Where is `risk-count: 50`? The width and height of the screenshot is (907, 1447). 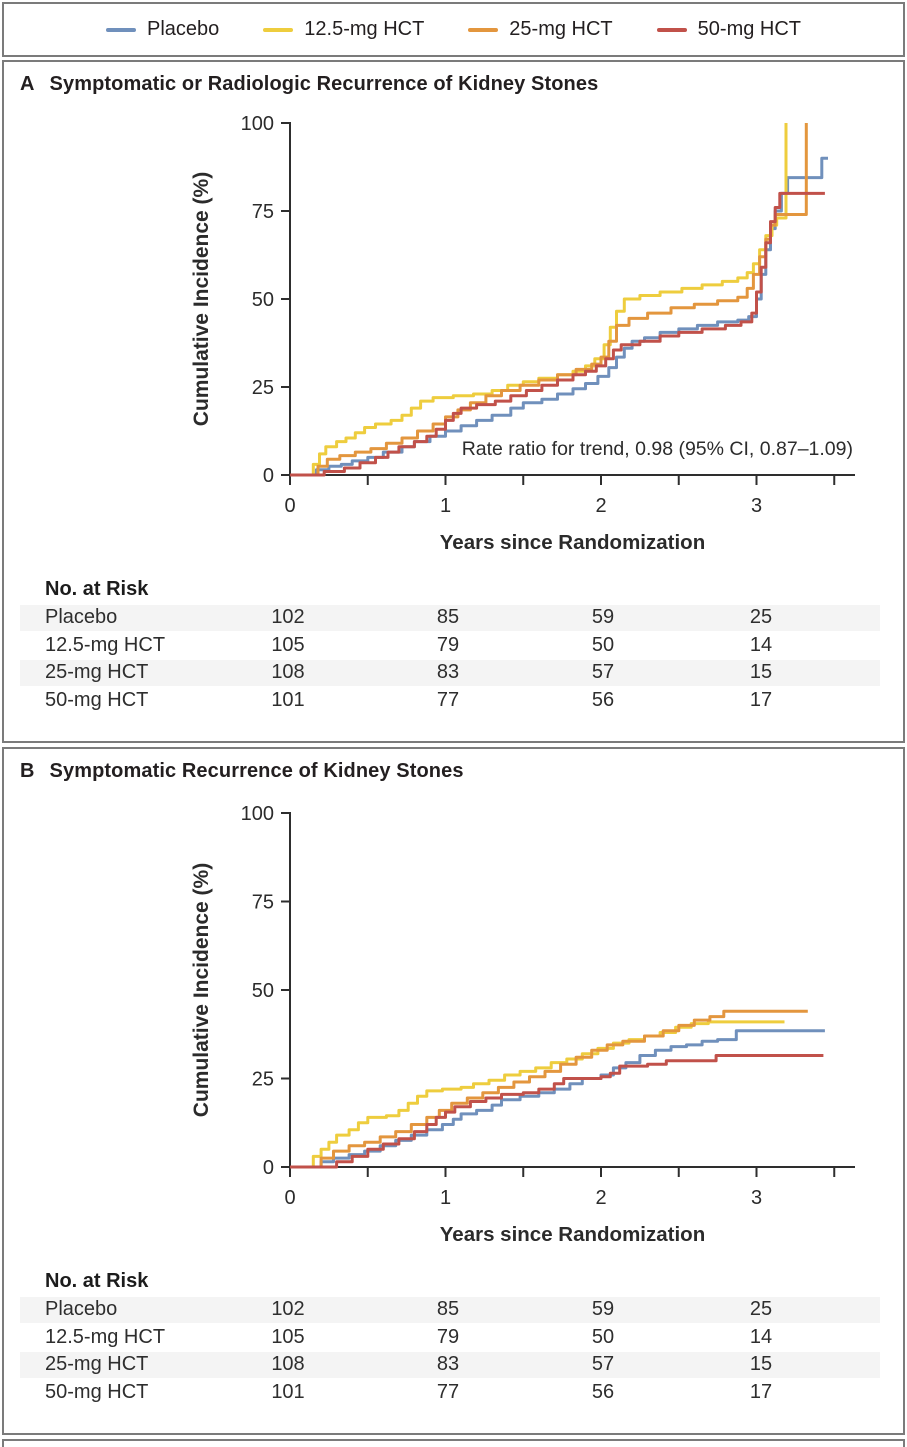
risk-count: 50 is located at coordinates (603, 1336).